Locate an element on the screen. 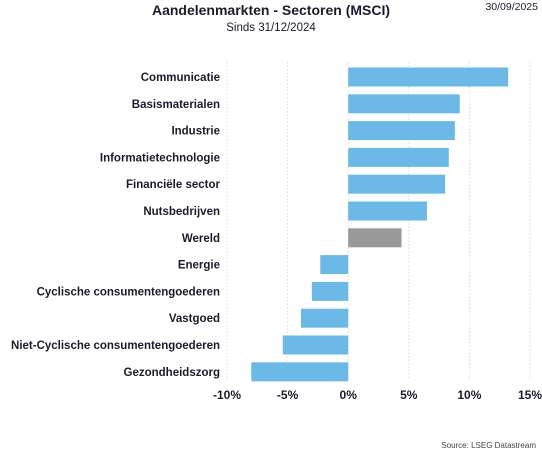 The image size is (542, 452). category-label: Nutsbedrijven is located at coordinates (181, 212).